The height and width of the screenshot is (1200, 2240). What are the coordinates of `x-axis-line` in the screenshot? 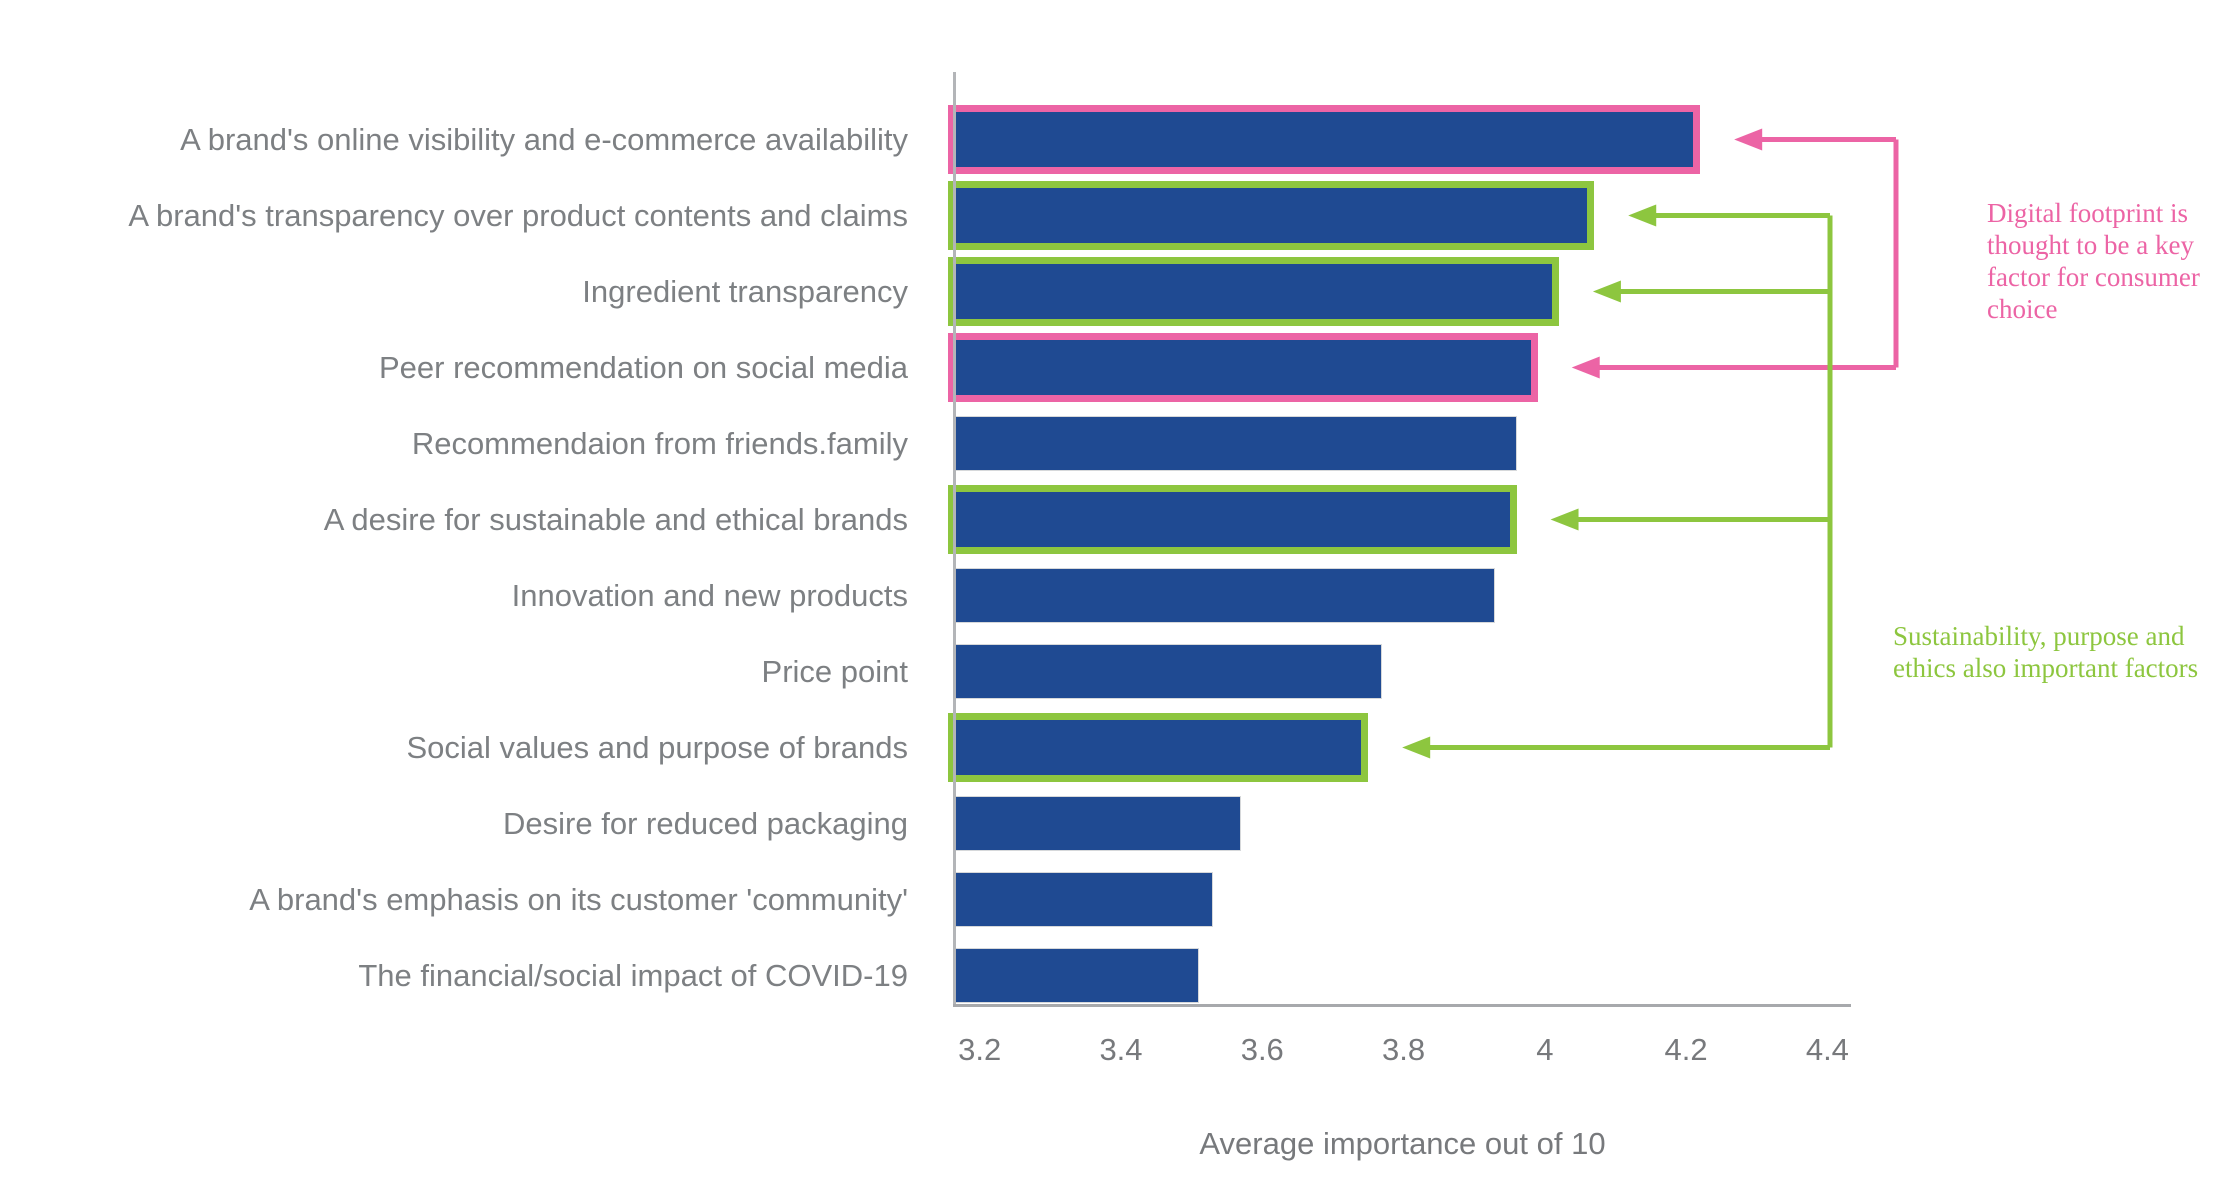 It's located at (1402, 1005).